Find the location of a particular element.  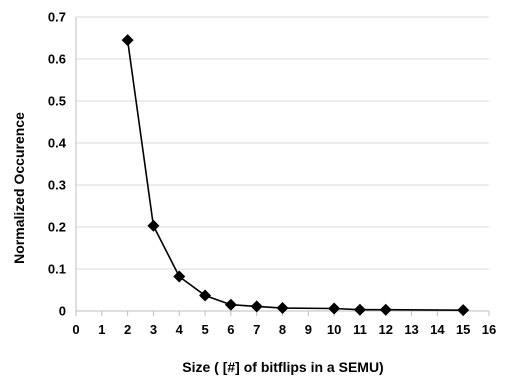

y-tick-labels: 0 0.1 0.2 0.3 0.4 0.5 0.6 0.7 is located at coordinates (57, 164).